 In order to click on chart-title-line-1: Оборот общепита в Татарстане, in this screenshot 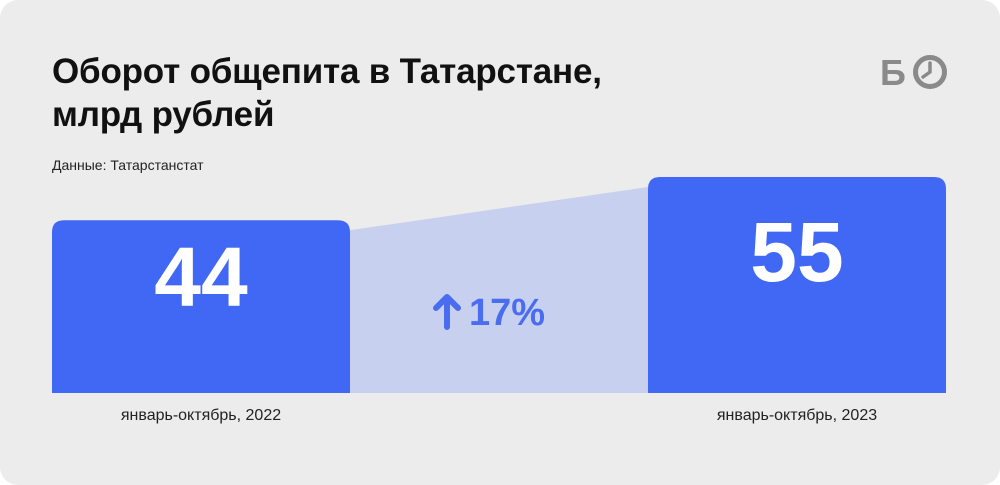, I will do `click(327, 71)`.